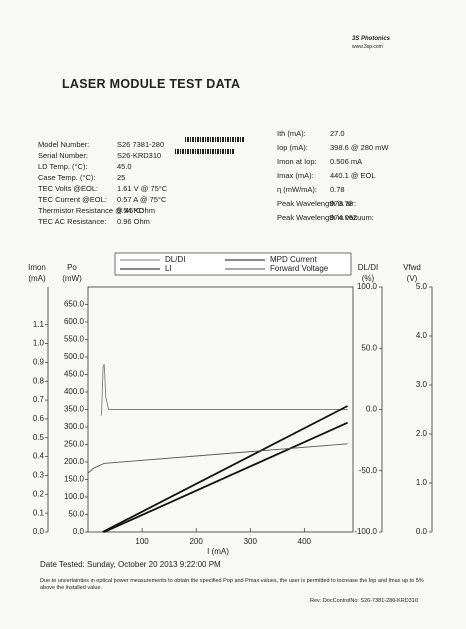 The height and width of the screenshot is (629, 466). I want to click on y-tick-label: 650.0, so click(74, 304).